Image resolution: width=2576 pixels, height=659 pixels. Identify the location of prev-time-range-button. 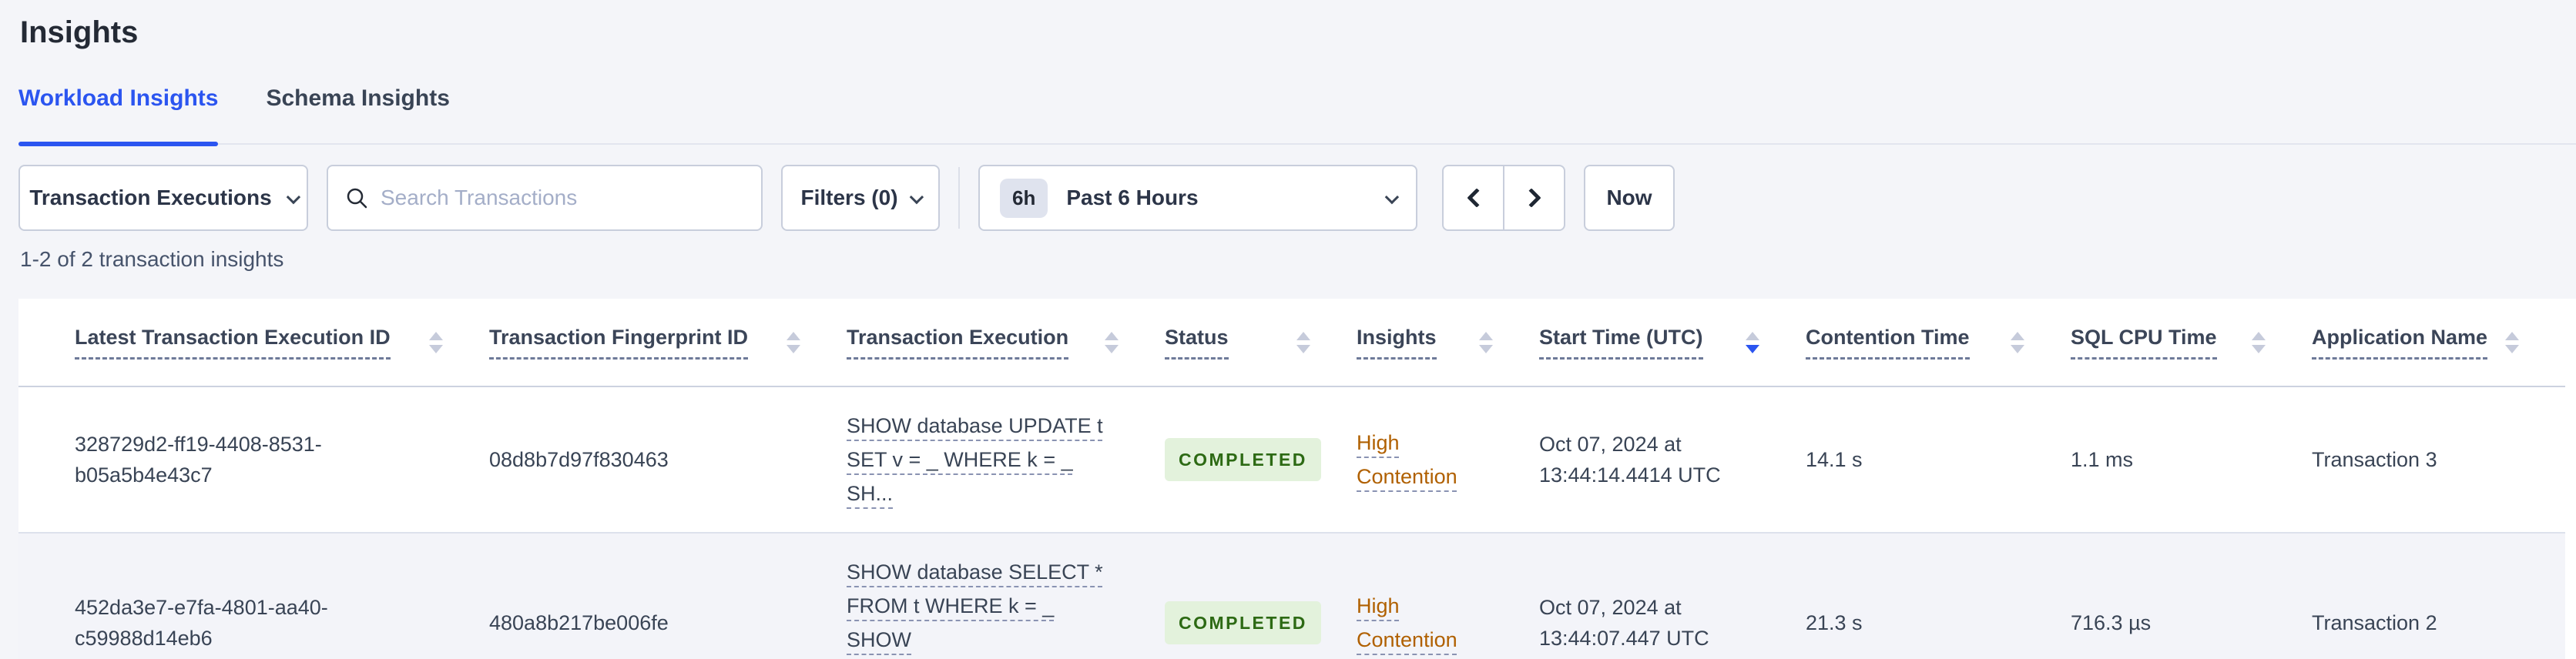
(1473, 198).